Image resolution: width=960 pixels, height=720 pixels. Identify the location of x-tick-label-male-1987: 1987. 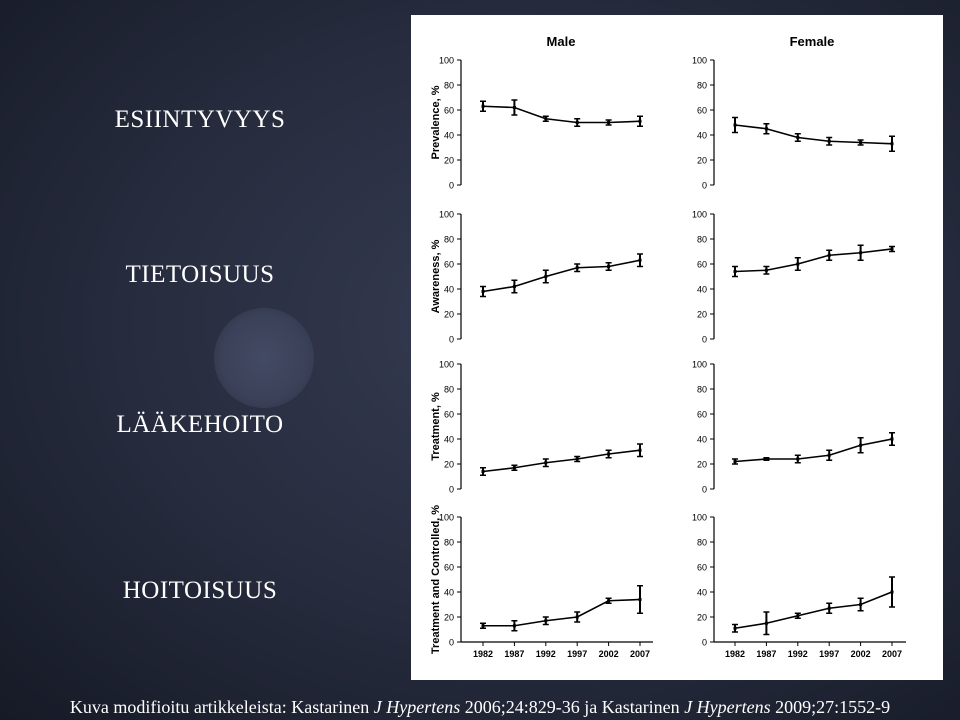
(514, 654).